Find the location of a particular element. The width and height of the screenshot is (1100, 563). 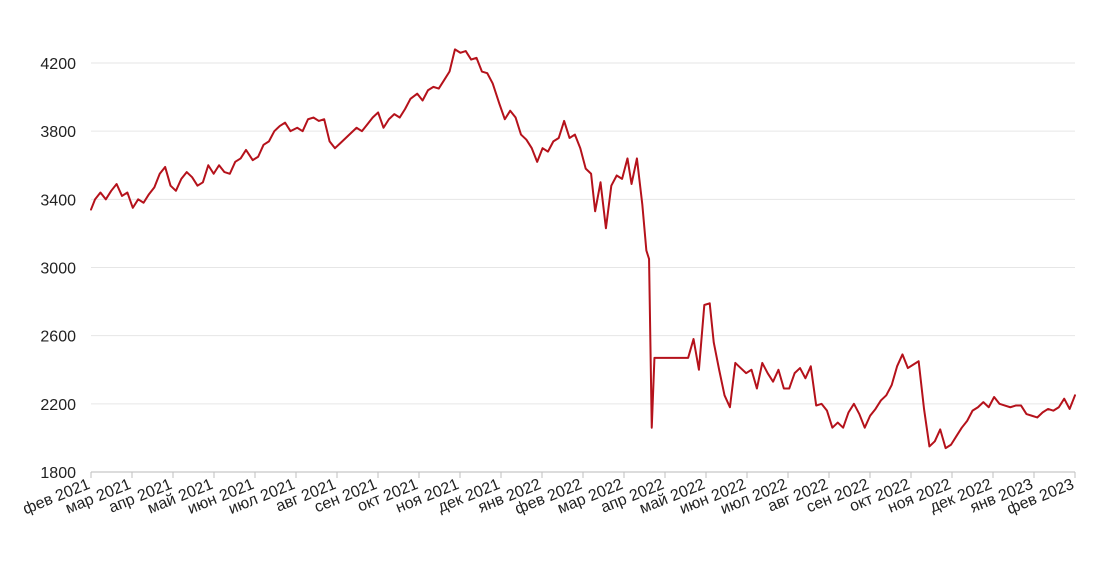

y-tick-label: 2600 is located at coordinates (58, 337).